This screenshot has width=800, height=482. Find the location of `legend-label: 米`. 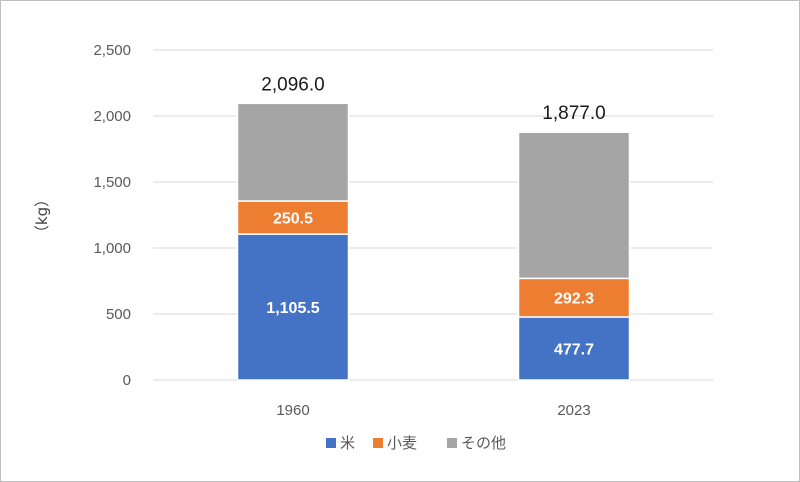

legend-label: 米 is located at coordinates (347, 443).